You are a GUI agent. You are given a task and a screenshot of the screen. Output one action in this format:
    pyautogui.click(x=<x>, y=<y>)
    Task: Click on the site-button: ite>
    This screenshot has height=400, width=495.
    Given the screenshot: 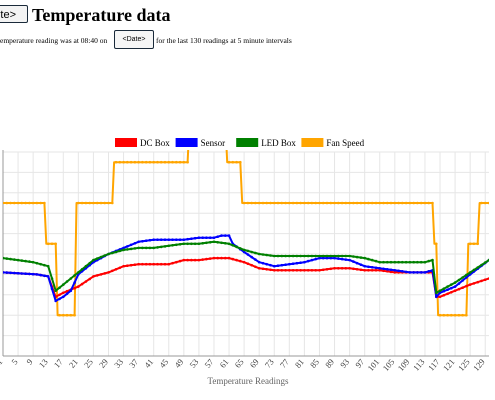 What is the action you would take?
    pyautogui.click(x=14, y=14)
    